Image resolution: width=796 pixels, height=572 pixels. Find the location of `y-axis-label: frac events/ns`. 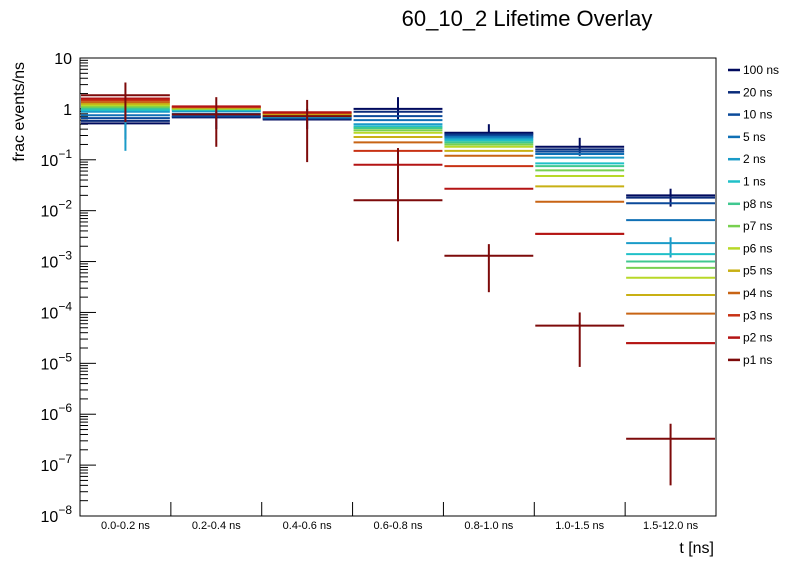

y-axis-label: frac events/ns is located at coordinates (19, 112).